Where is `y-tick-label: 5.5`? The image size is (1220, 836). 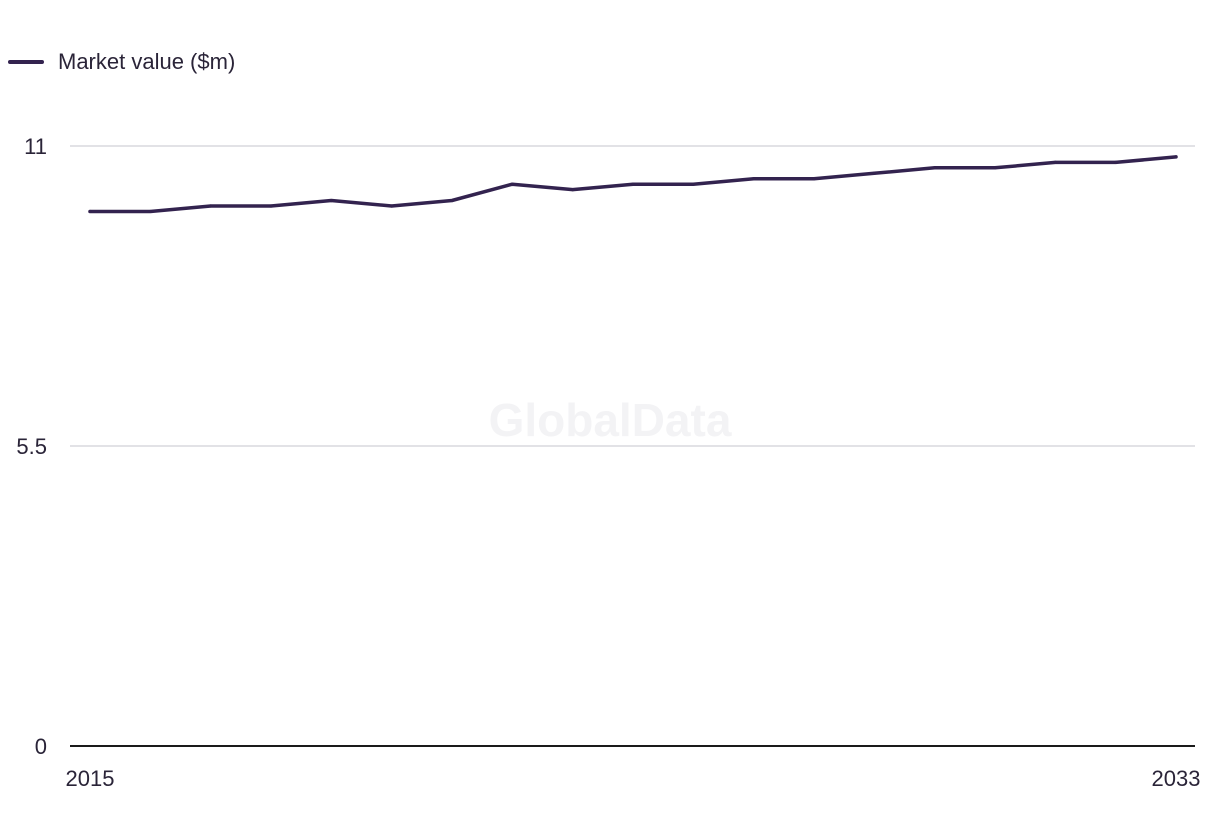
y-tick-label: 5.5 is located at coordinates (31, 446).